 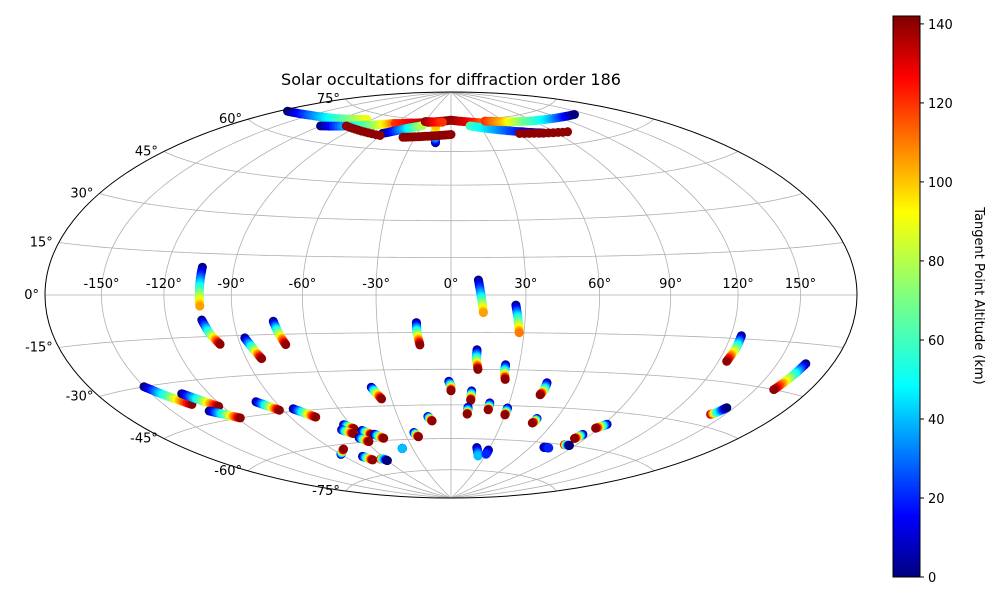 I want to click on lon-tick-label: 60°, so click(x=599, y=284).